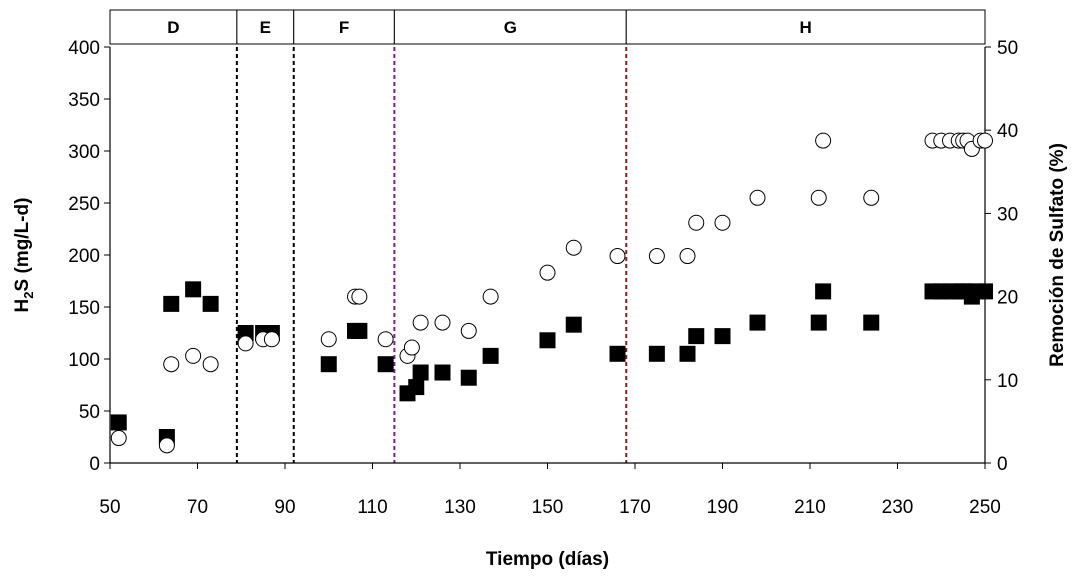 This screenshot has height=578, width=1076. I want to click on phase-label-f: F, so click(344, 27).